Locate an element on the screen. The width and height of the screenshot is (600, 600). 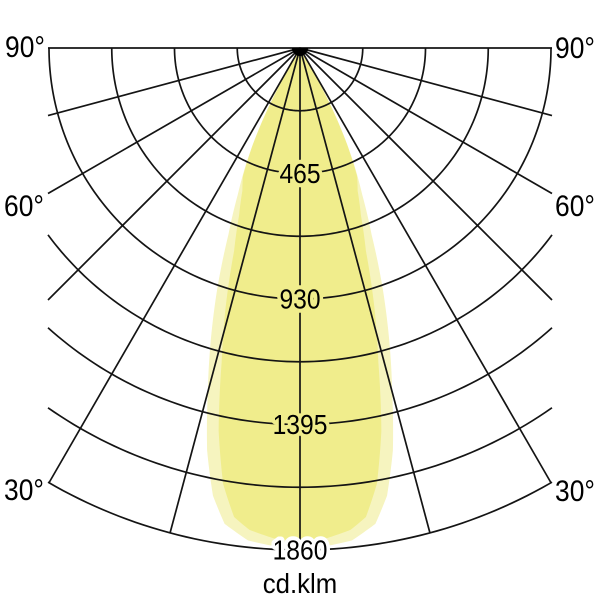
angle-label-left-60: 60° is located at coordinates (24, 206).